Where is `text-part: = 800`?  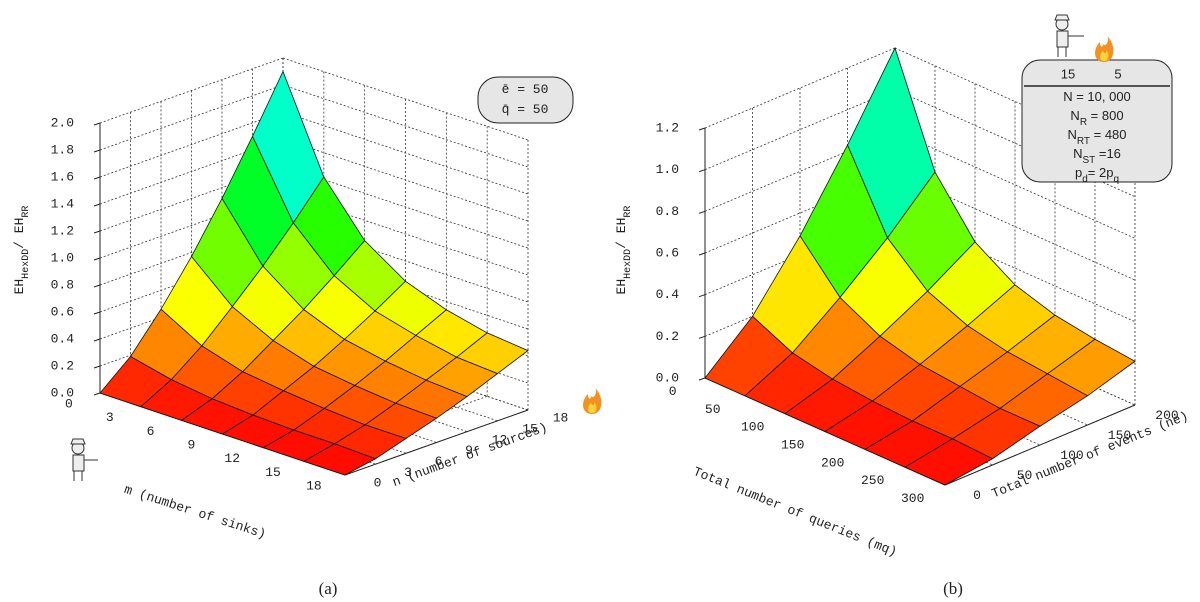 text-part: = 800 is located at coordinates (1105, 115).